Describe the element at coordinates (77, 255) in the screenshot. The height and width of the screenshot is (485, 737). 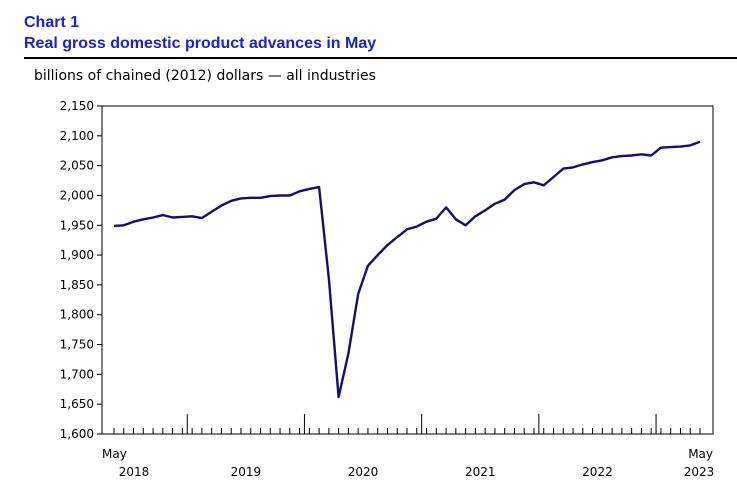
I see `y-tick-label: 1,900` at that location.